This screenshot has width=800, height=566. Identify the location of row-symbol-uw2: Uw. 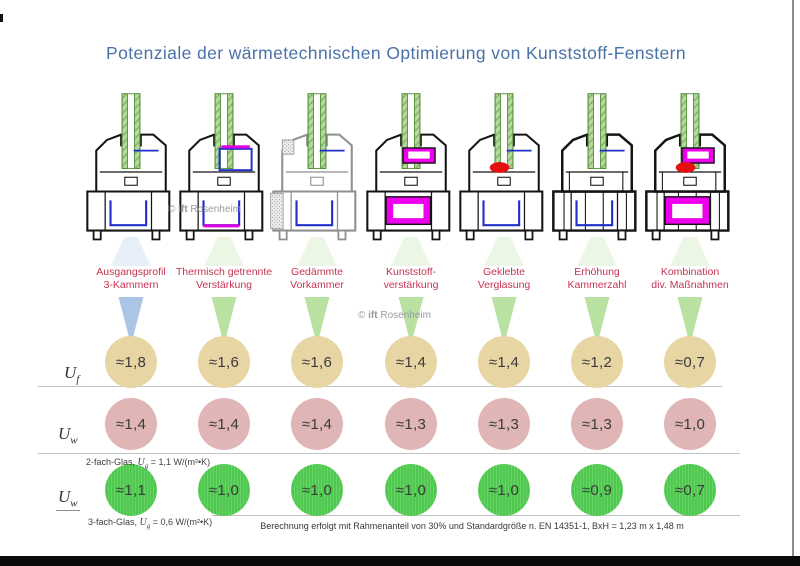
(68, 435).